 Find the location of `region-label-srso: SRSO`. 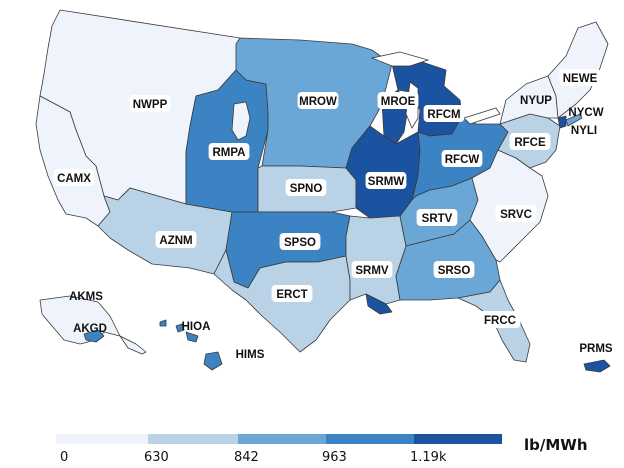

region-label-srso: SRSO is located at coordinates (454, 271).